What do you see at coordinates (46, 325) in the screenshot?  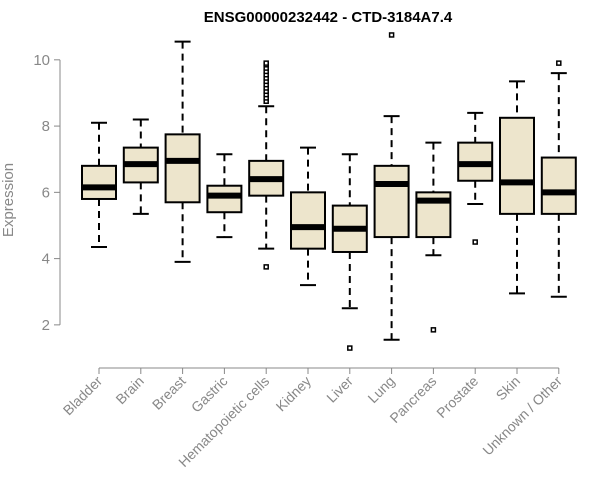 I see `y-tick-label: 2` at bounding box center [46, 325].